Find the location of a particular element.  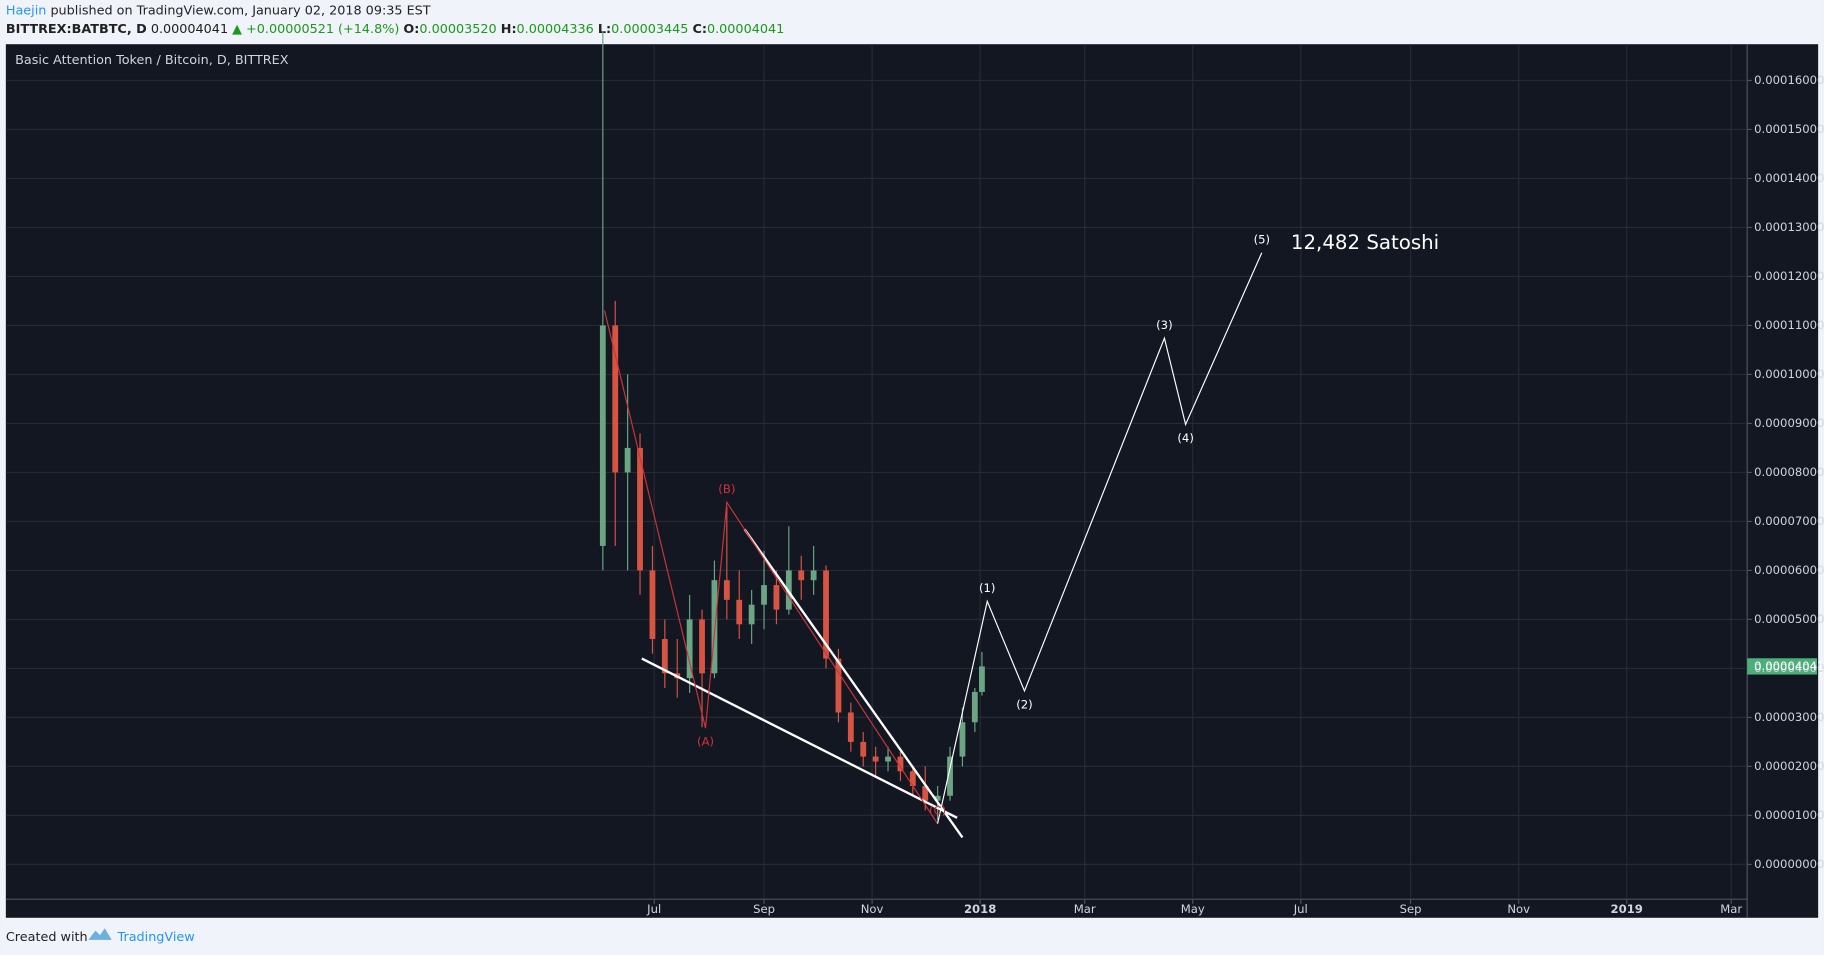

y-tick-label: 0.00014000 is located at coordinates (1789, 178).